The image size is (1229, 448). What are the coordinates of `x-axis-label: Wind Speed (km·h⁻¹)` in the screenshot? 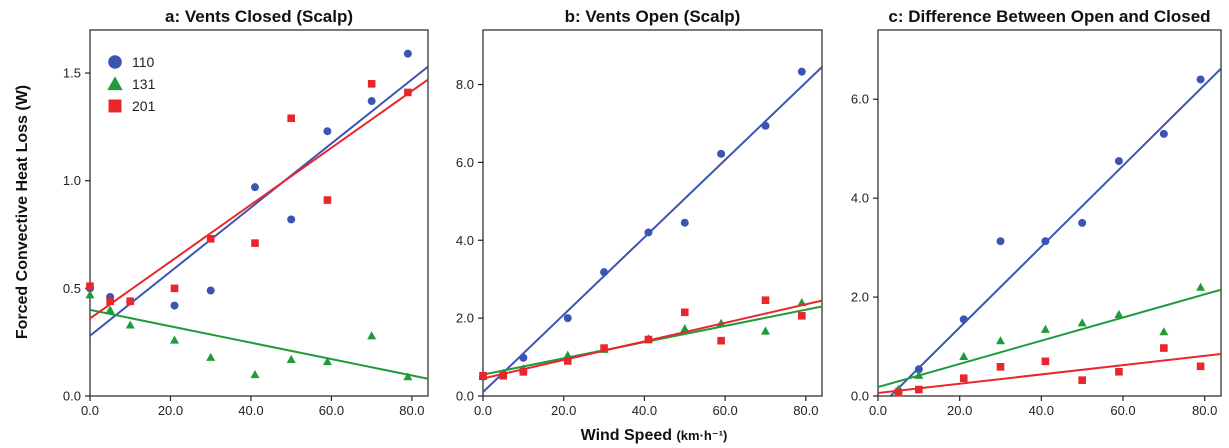 It's located at (654, 435).